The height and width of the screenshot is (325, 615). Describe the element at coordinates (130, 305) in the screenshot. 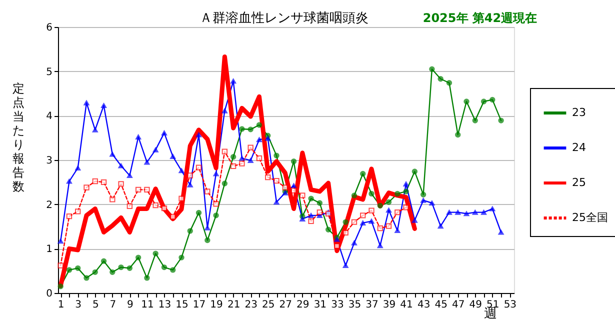

I see `x-tick-label: 9` at that location.